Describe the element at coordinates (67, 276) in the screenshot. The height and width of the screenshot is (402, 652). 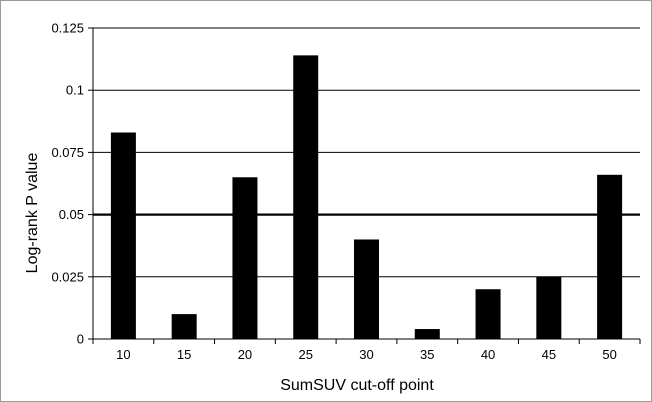
I see `y-tick-label-1: 0.025` at that location.